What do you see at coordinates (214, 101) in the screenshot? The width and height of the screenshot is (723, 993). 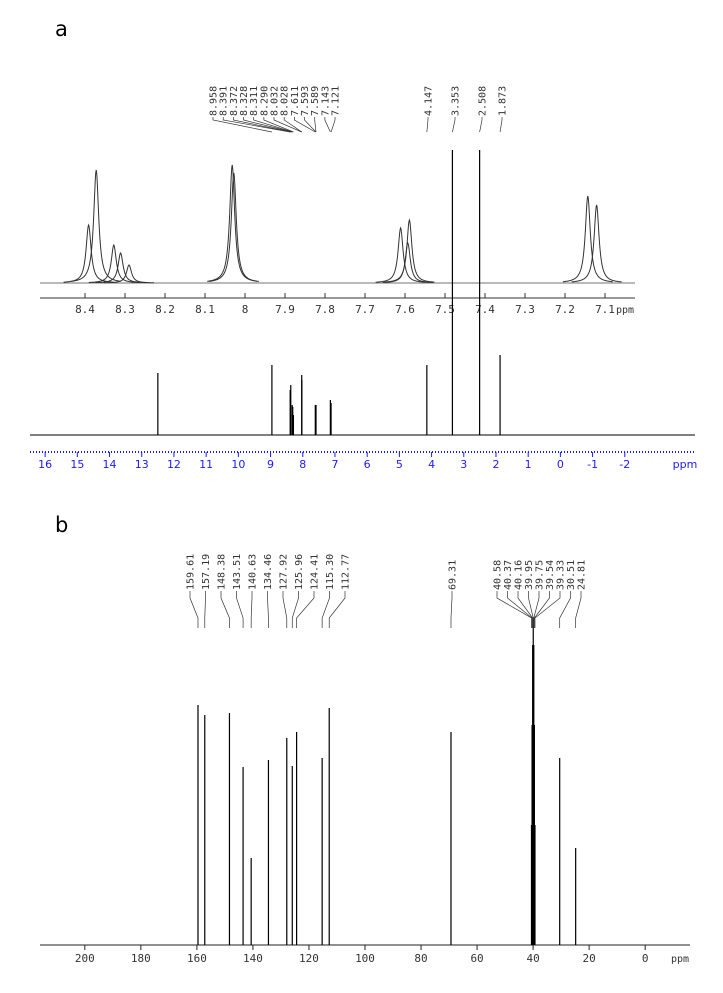 I see `peak-label: 8.958` at bounding box center [214, 101].